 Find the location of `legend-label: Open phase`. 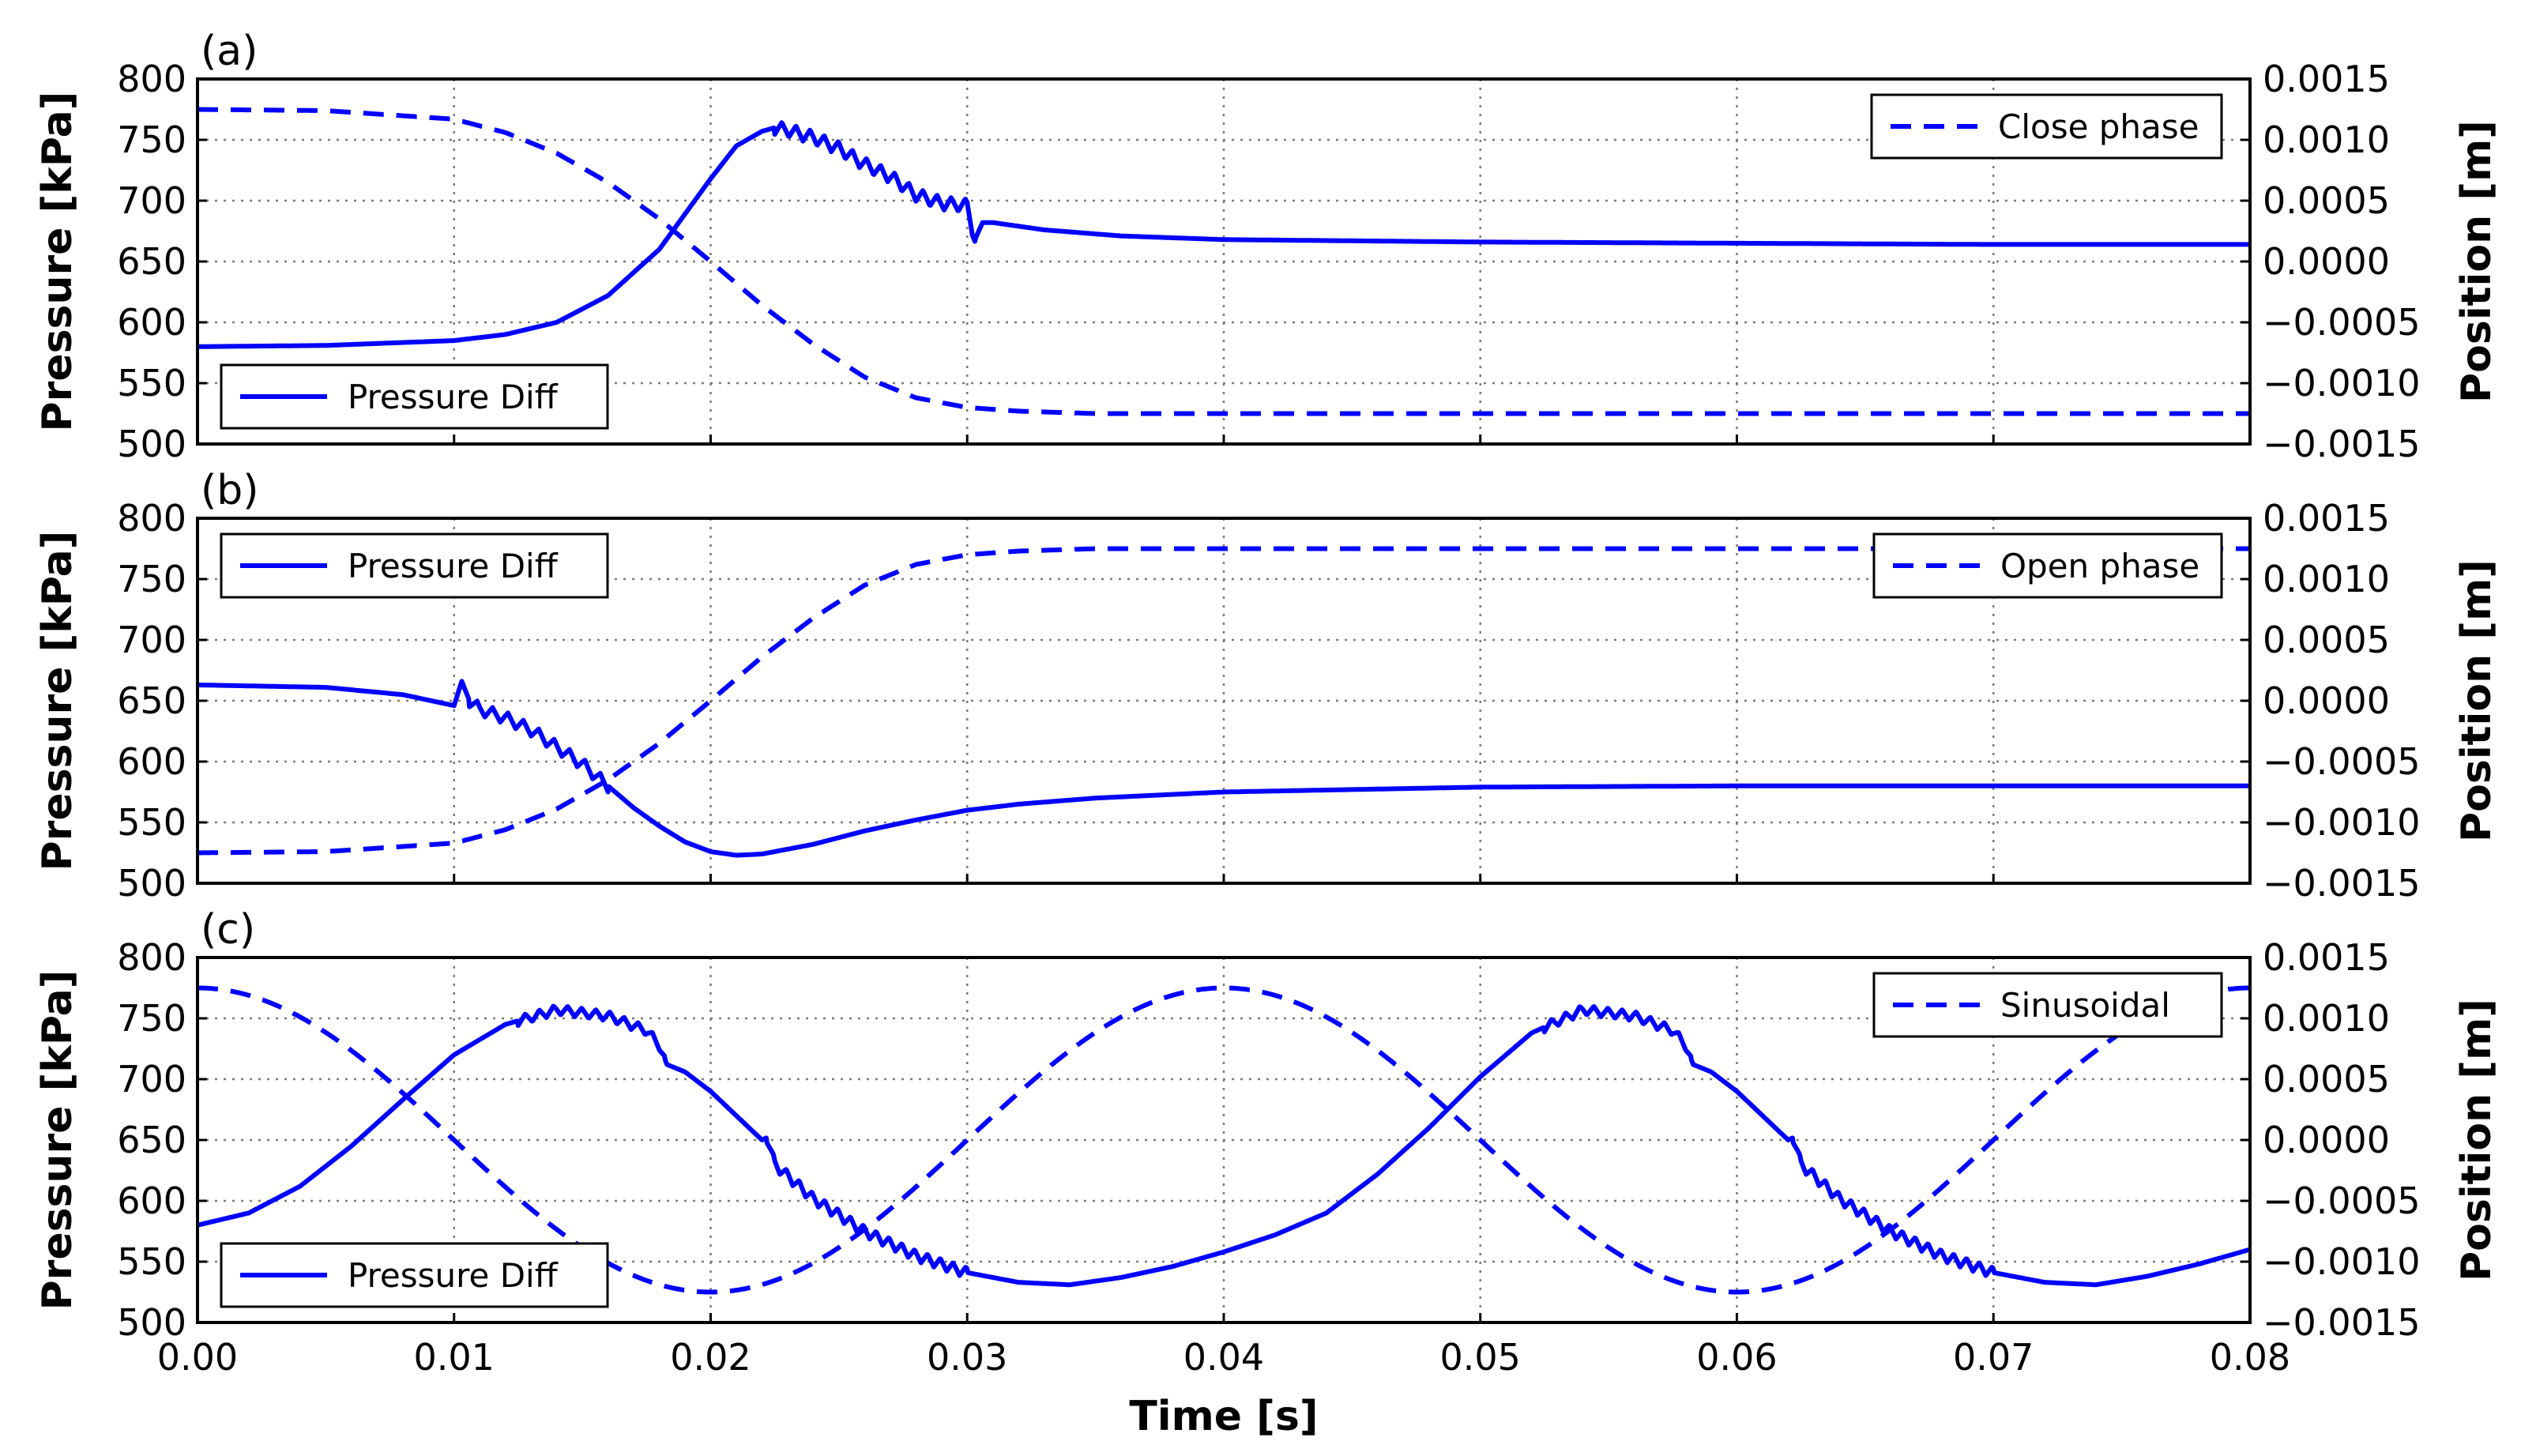

legend-label: Open phase is located at coordinates (2099, 566).